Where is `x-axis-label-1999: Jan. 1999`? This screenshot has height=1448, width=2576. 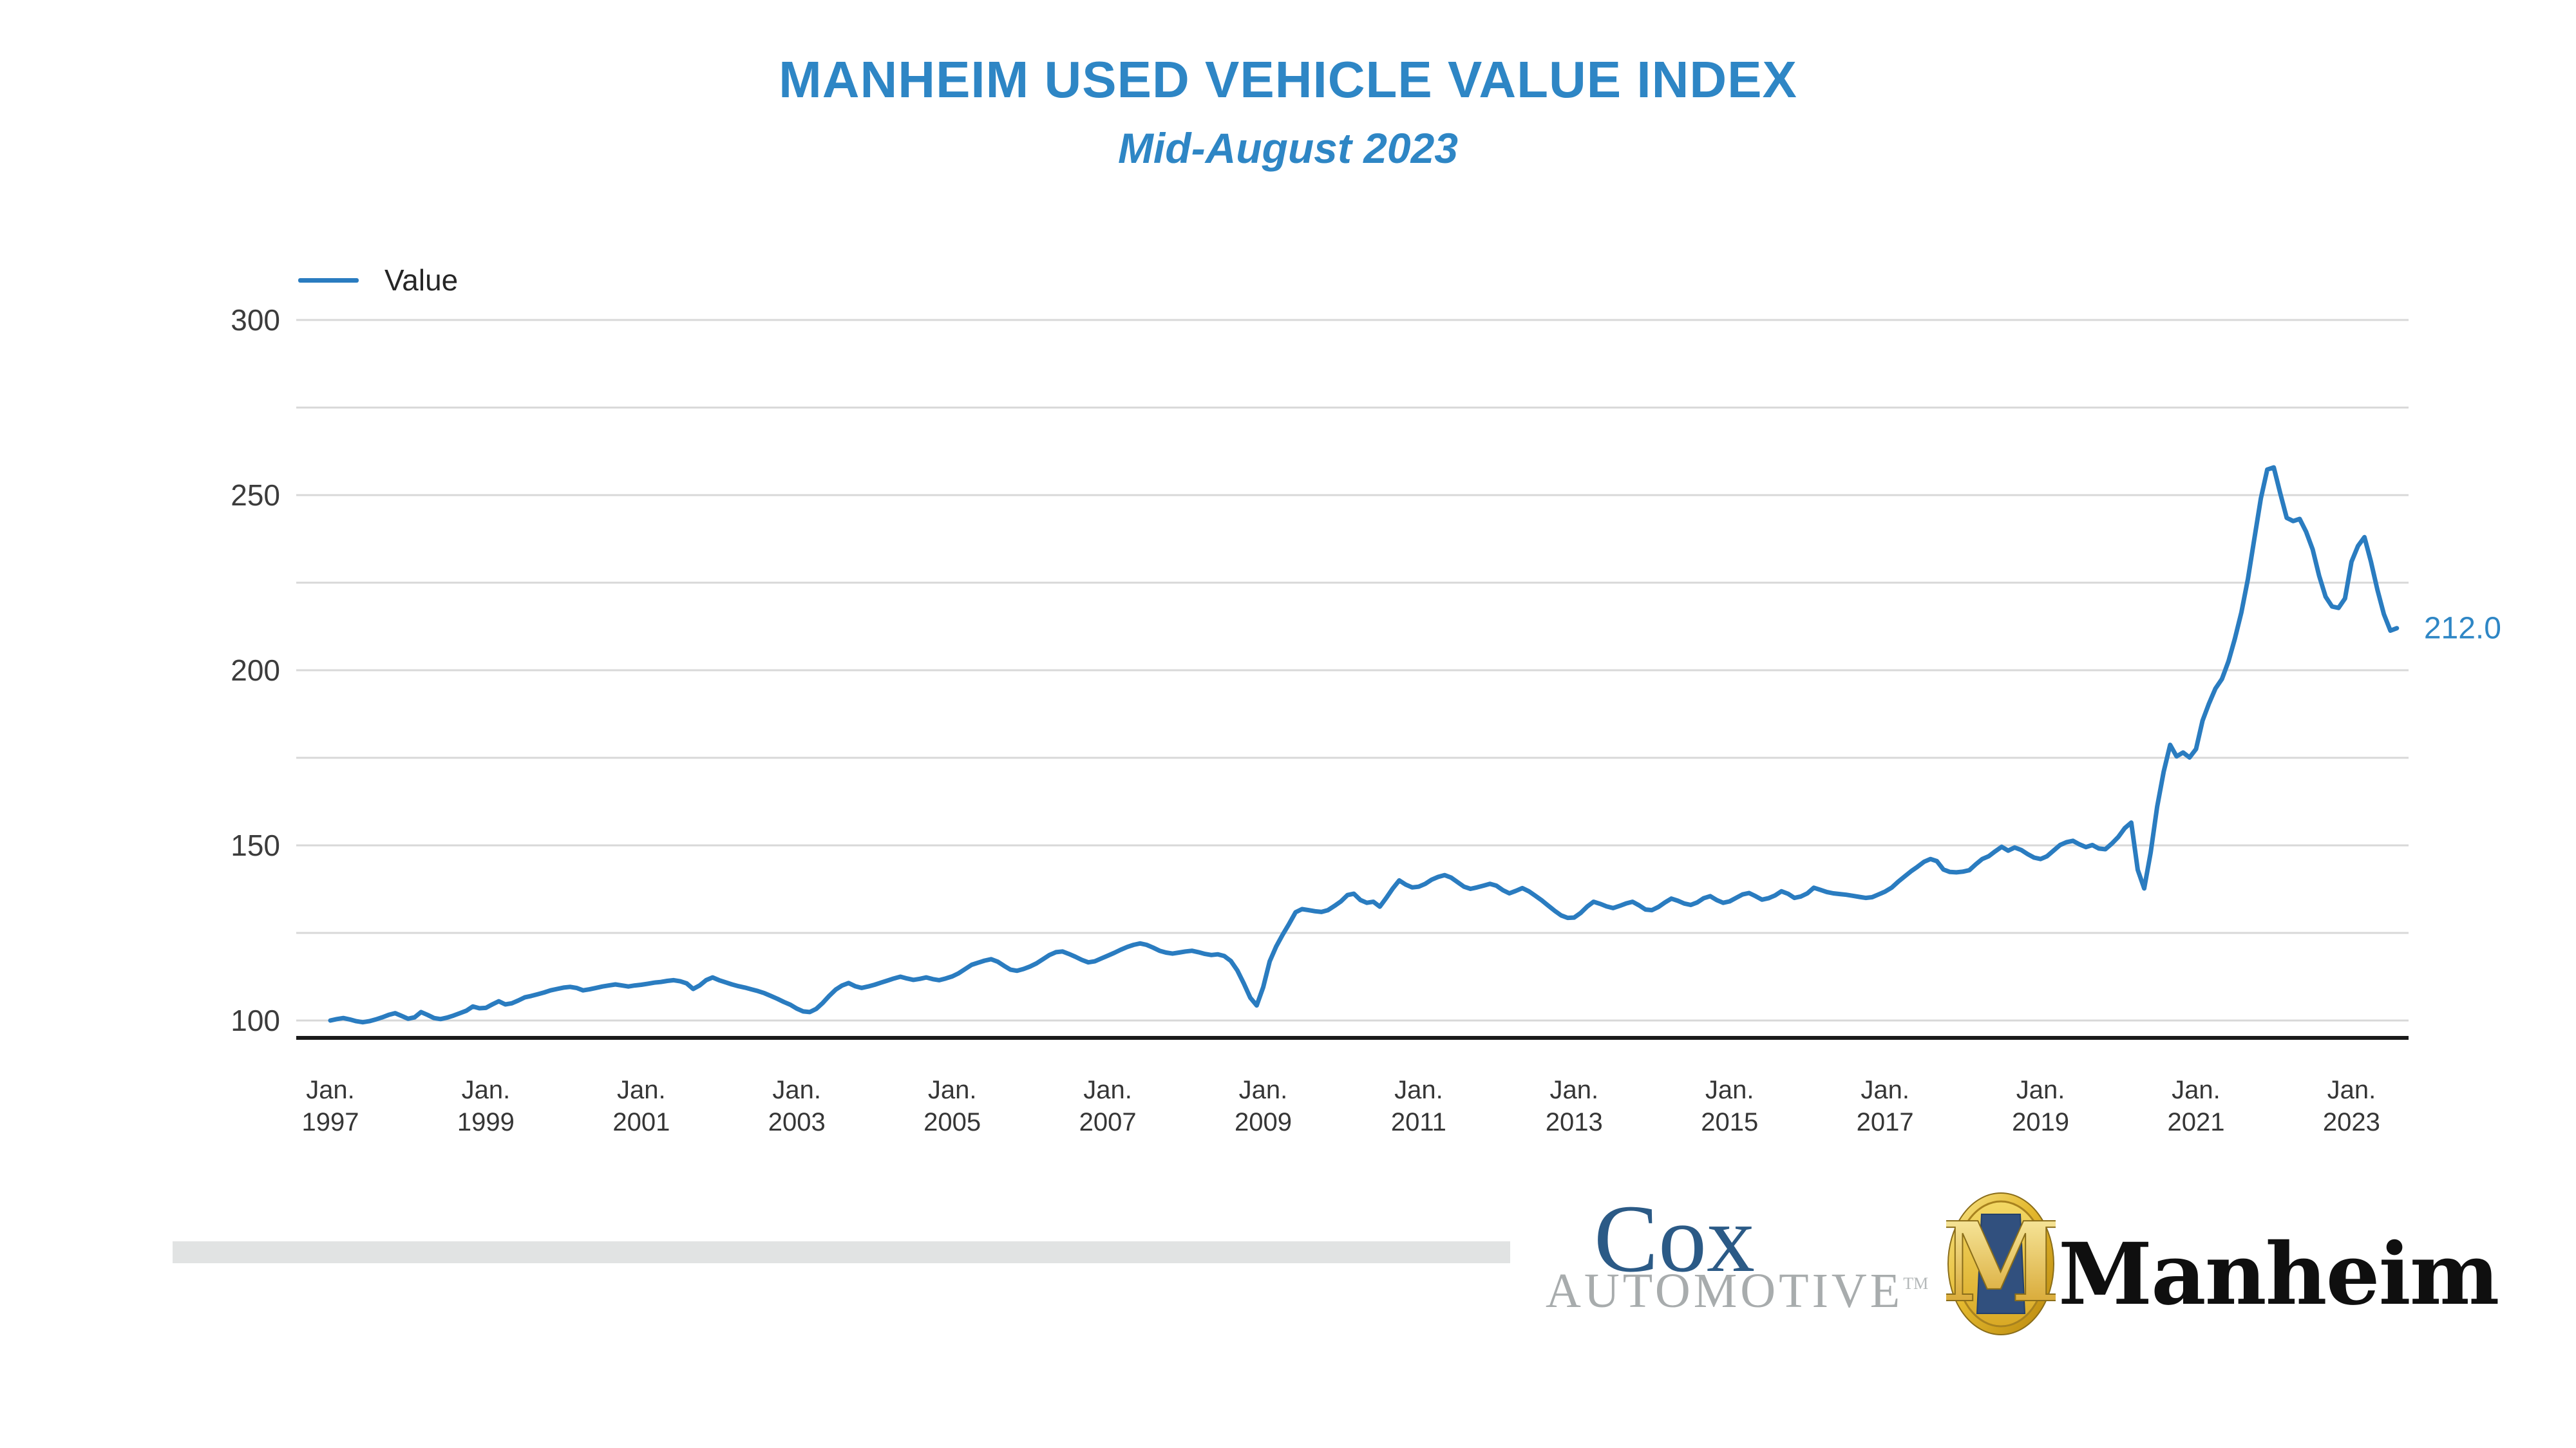
x-axis-label-1999: Jan. 1999 is located at coordinates (486, 1106).